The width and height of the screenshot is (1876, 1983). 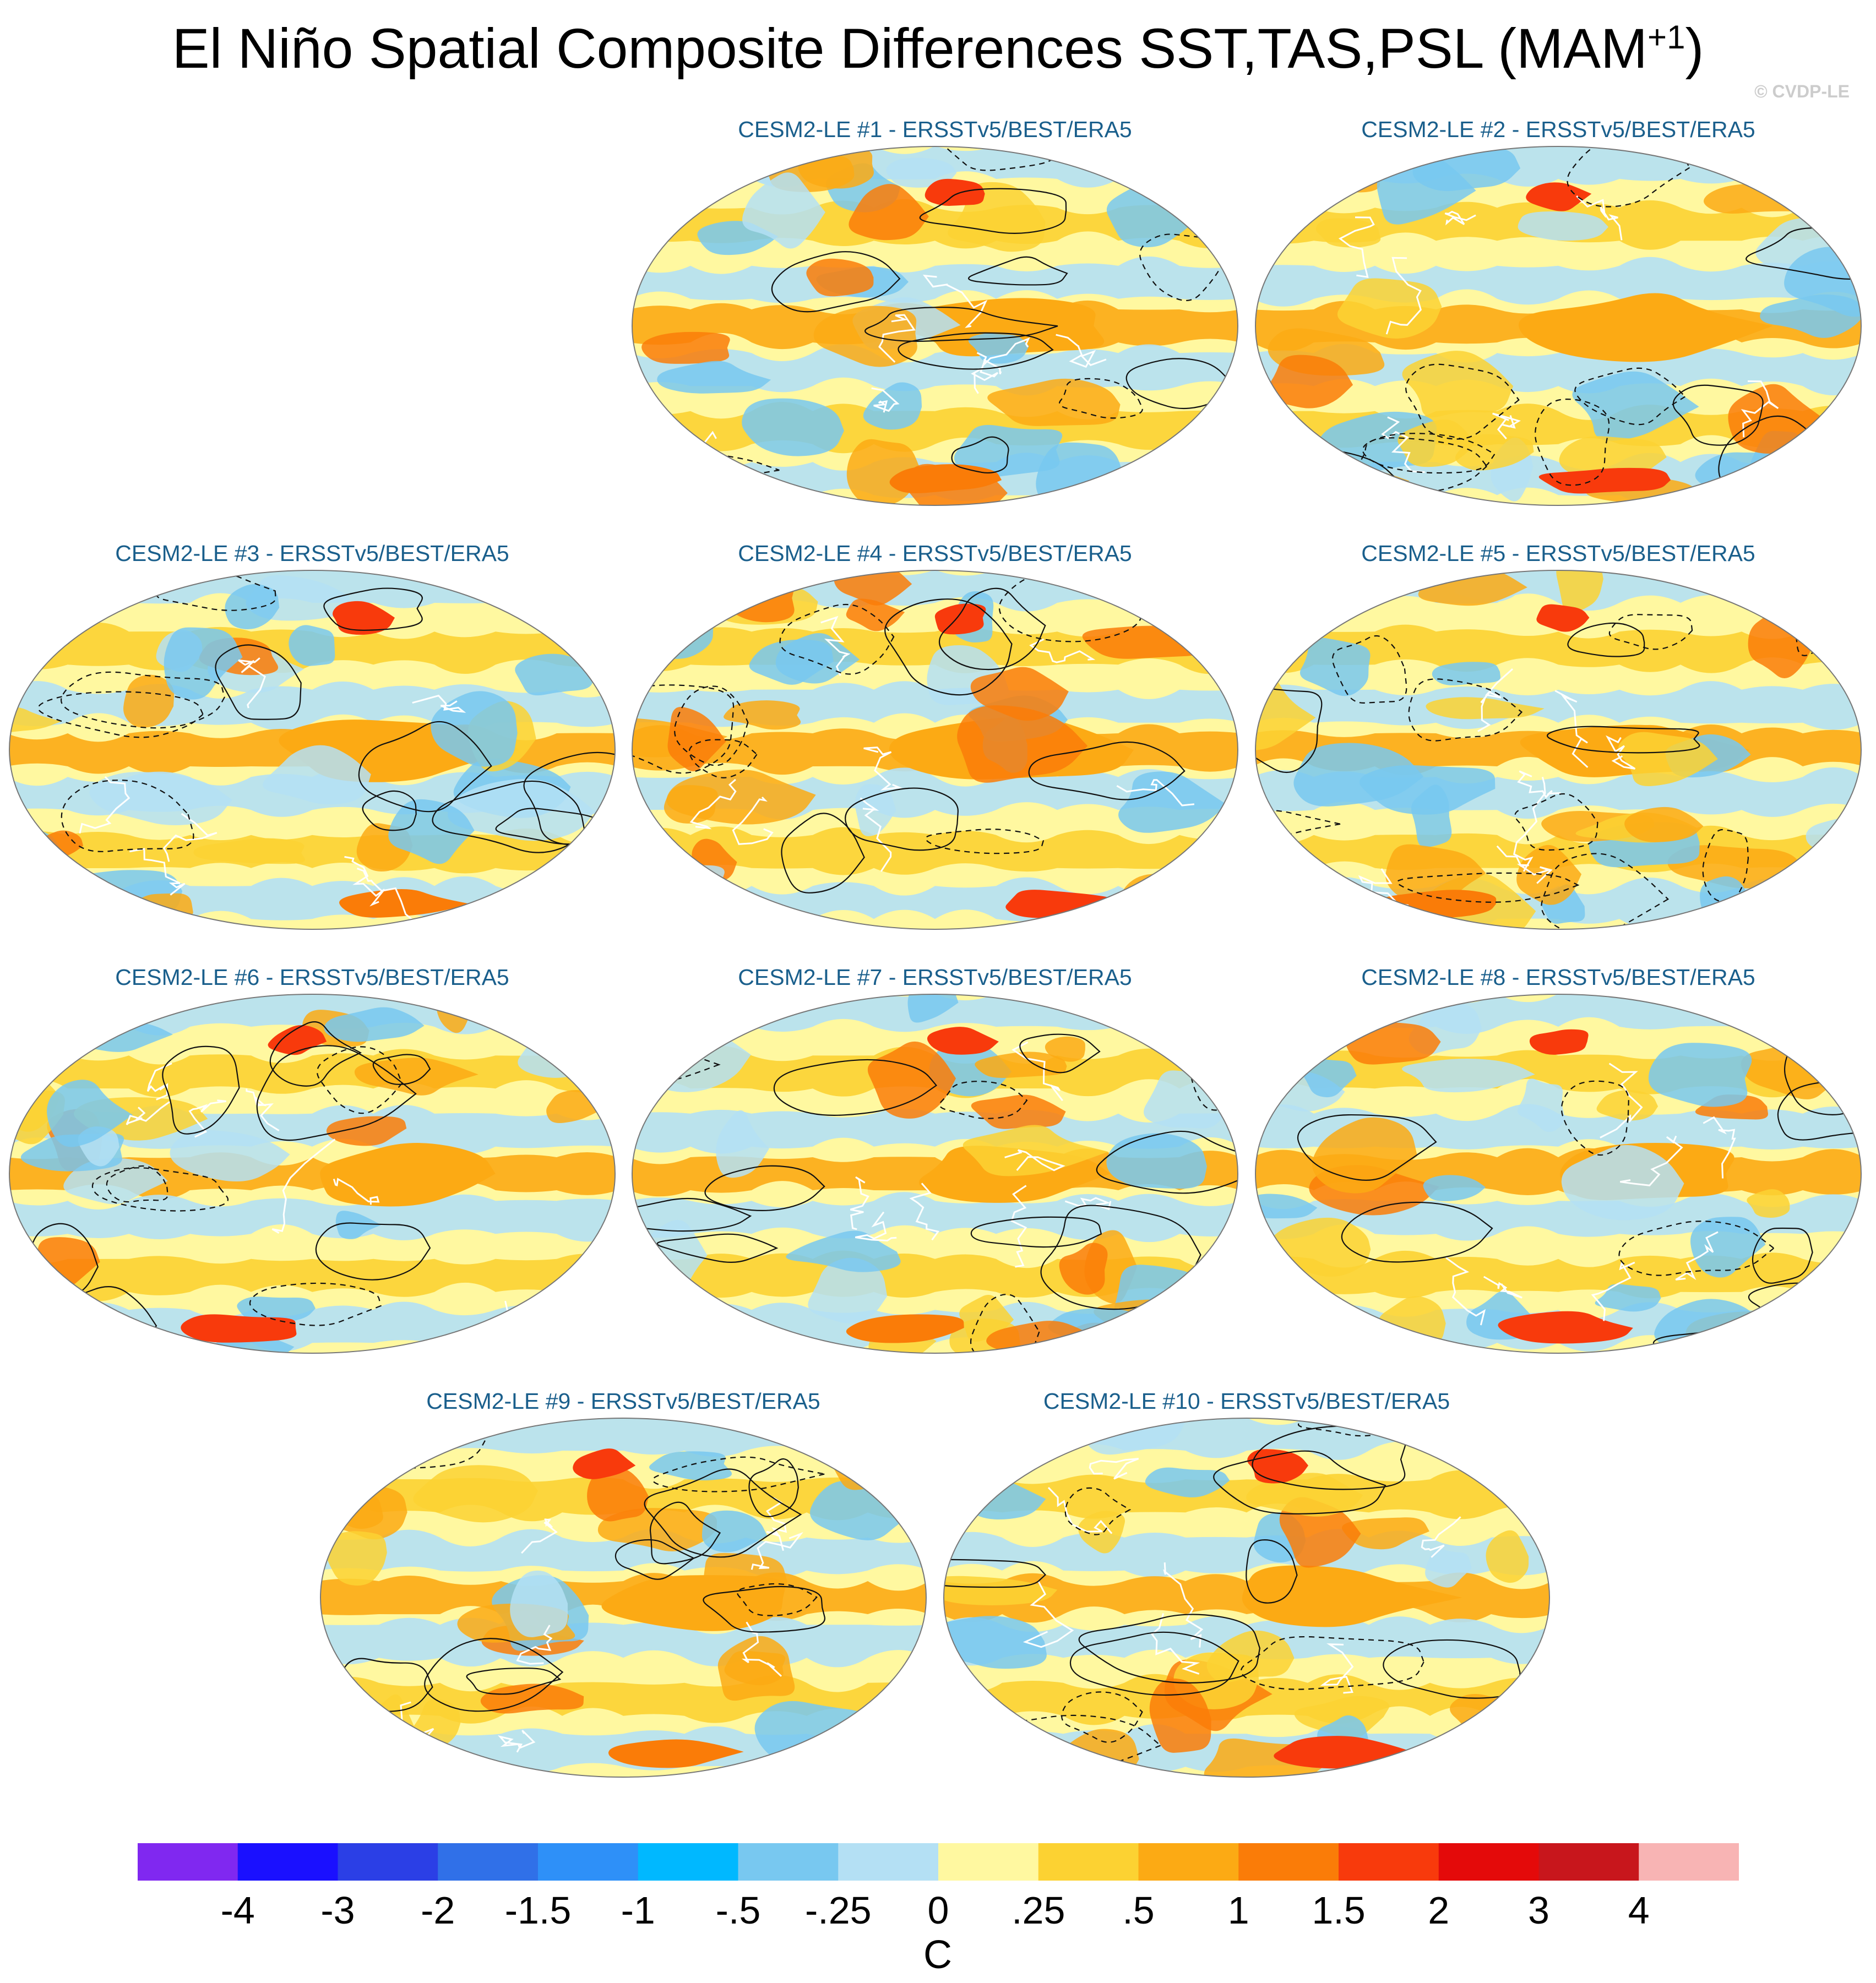 What do you see at coordinates (1802, 91) in the screenshot?
I see `copyright-label: © CVDP-LE` at bounding box center [1802, 91].